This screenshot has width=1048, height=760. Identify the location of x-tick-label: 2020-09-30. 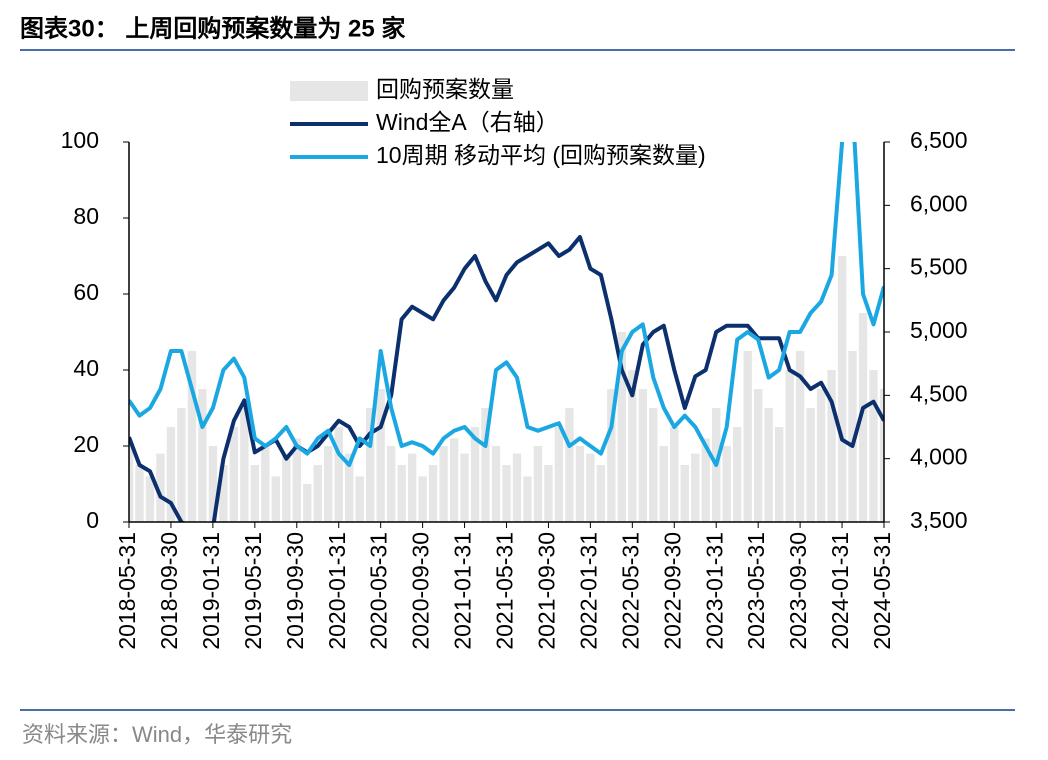
(421, 591).